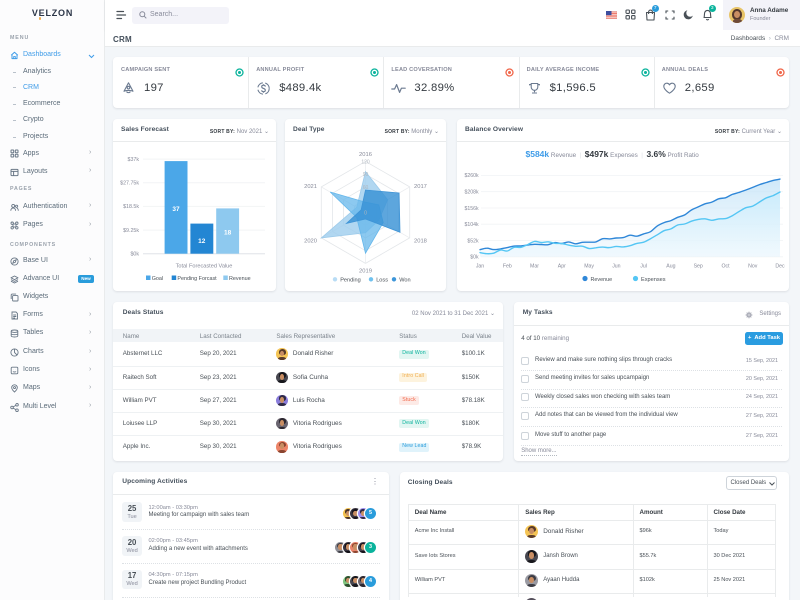 This screenshot has width=800, height=600. What do you see at coordinates (698, 267) in the screenshot?
I see `svg-text: Sep` at bounding box center [698, 267].